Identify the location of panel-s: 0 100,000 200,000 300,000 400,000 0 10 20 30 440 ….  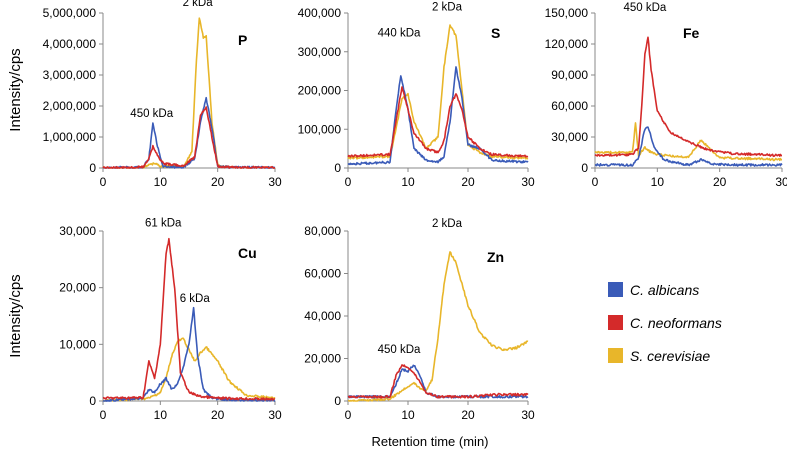
(416, 95).